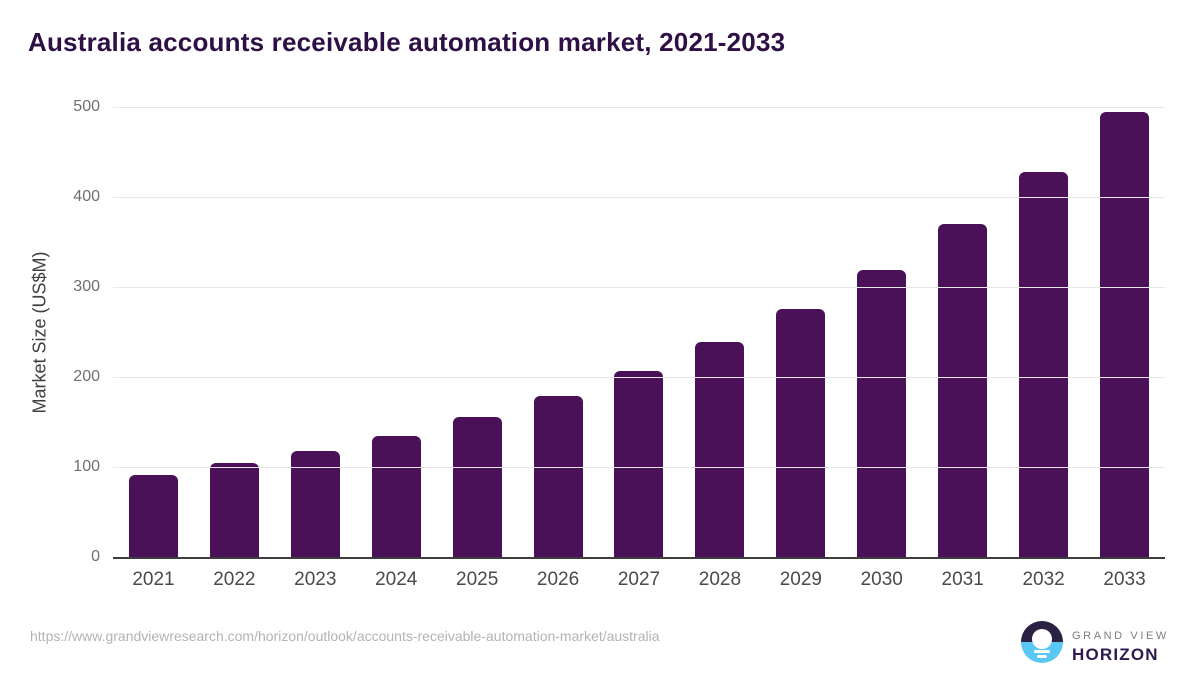  I want to click on bar-column-2021, so click(153, 332).